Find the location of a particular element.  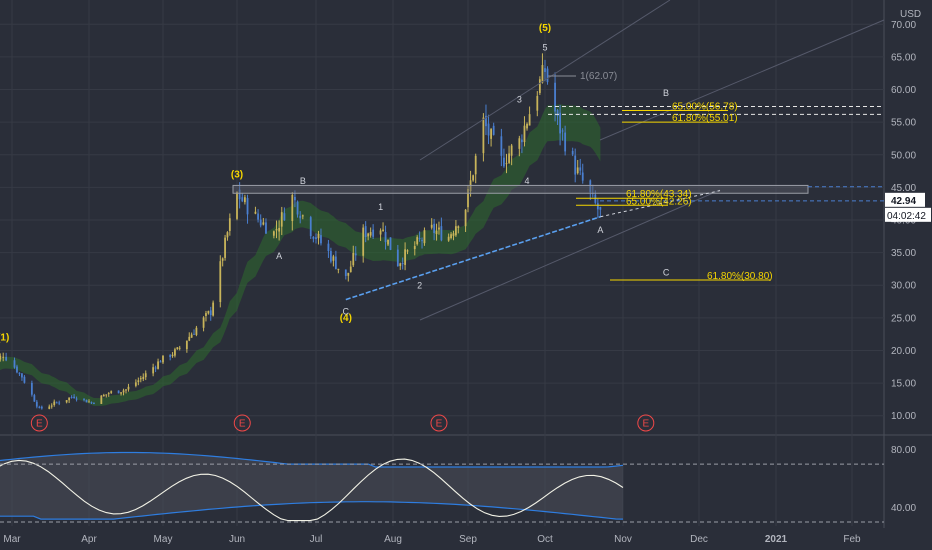

price-tick-label: 70.00 is located at coordinates (903, 25).